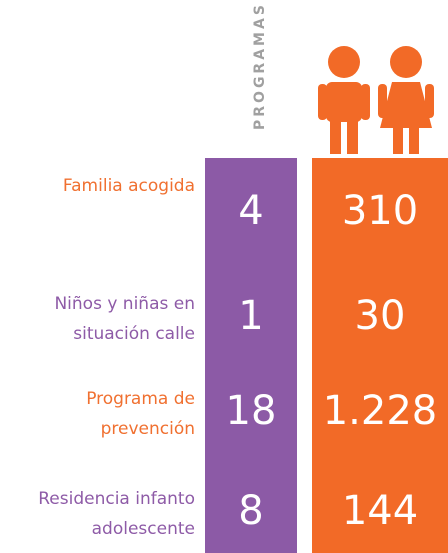  I want to click on row-label: Programa de, so click(140, 399).